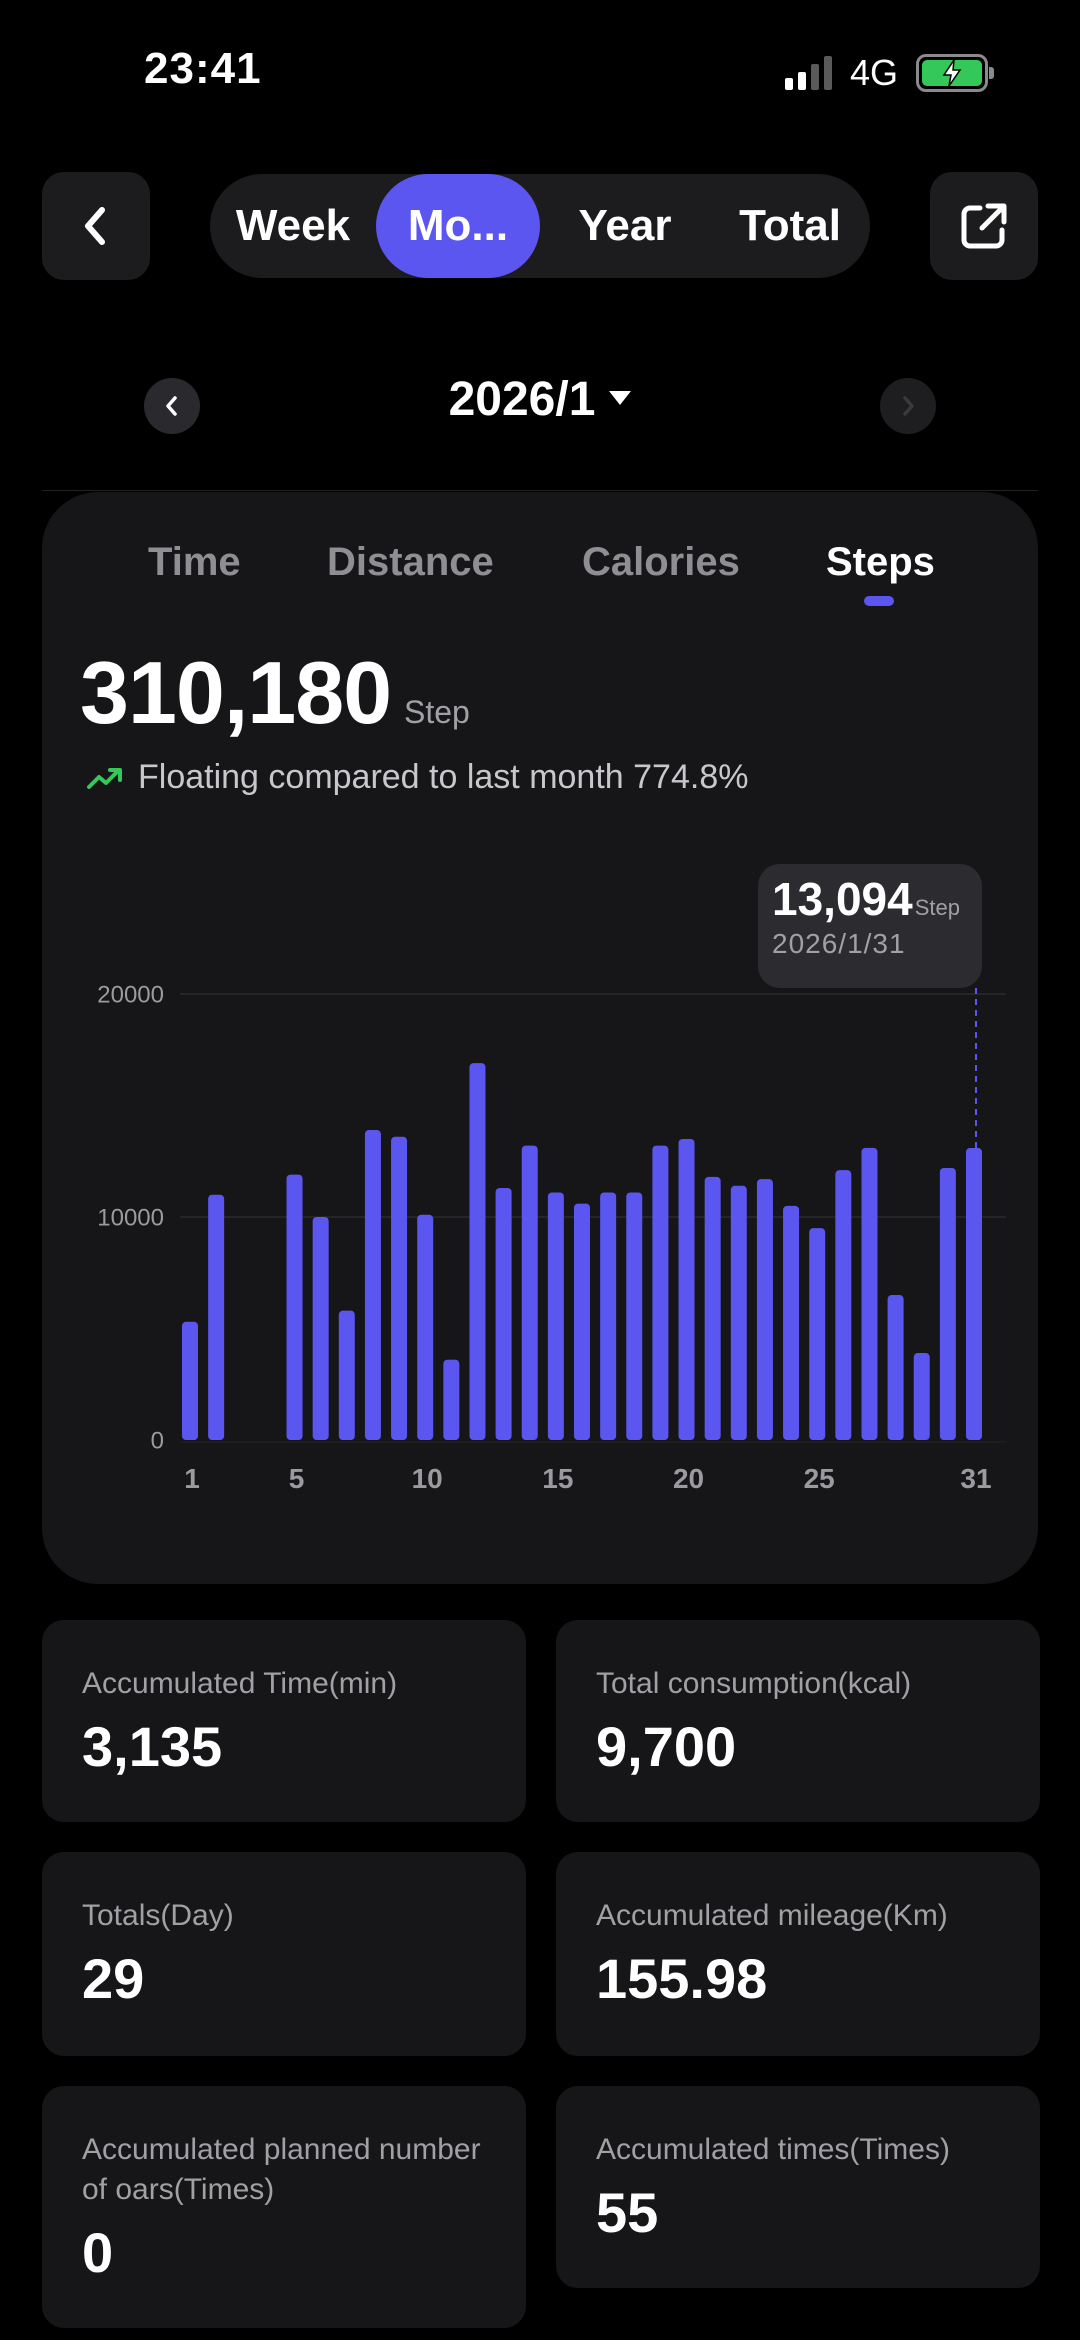  Describe the element at coordinates (98, 2252) in the screenshot. I see `stat-value: 0` at that location.